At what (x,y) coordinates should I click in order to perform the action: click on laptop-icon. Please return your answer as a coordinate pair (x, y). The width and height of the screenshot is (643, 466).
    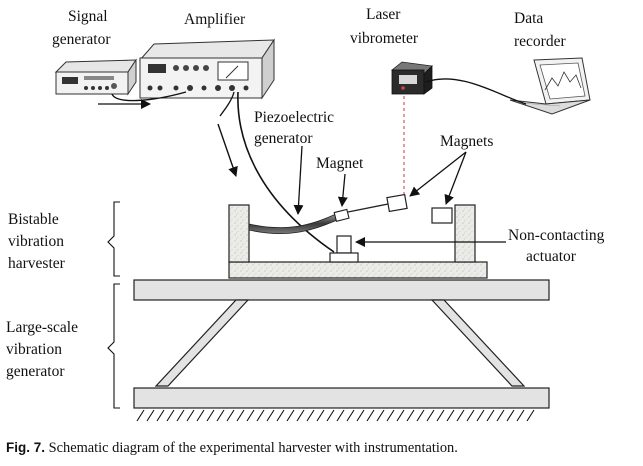
    Looking at the image, I should click on (550, 86).